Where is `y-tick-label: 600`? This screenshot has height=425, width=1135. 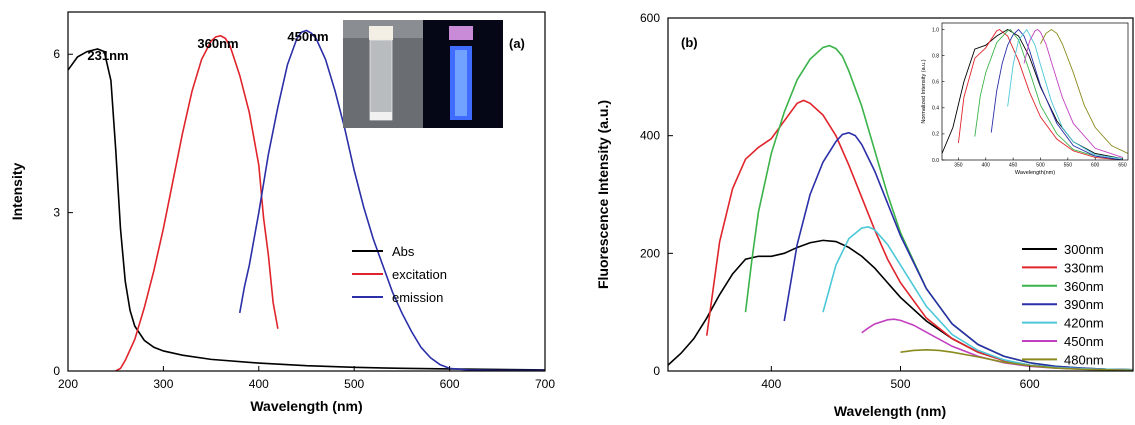
y-tick-label: 600 is located at coordinates (650, 18).